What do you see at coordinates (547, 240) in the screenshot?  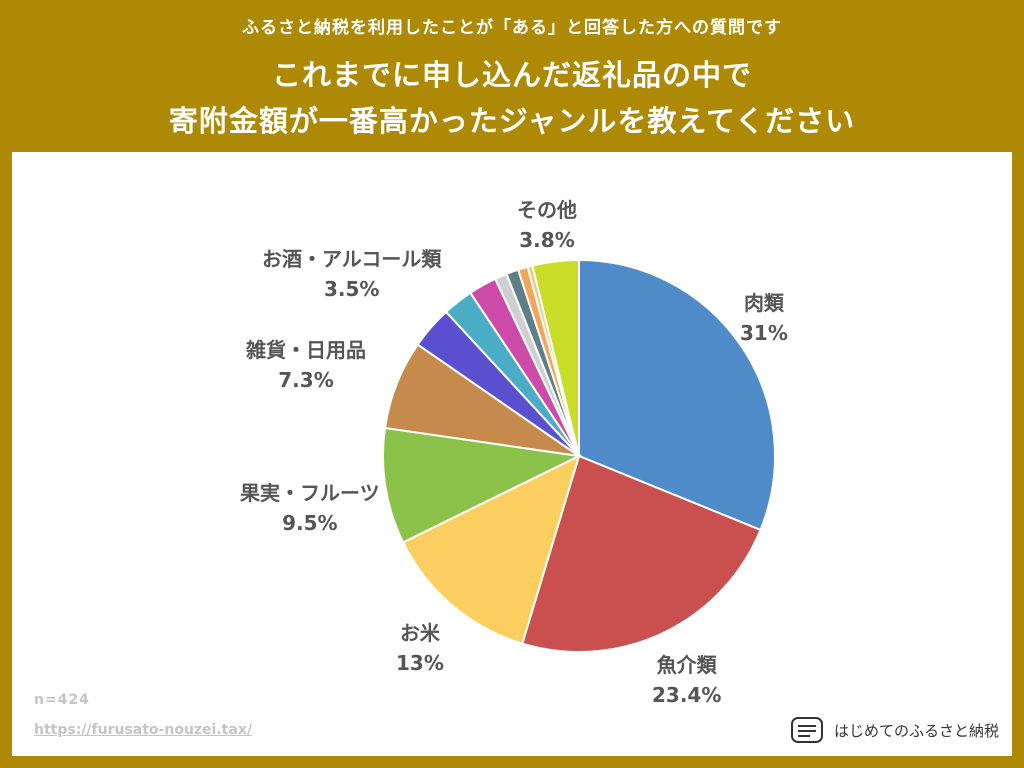 I see `callout-other-value: 3.8%` at bounding box center [547, 240].